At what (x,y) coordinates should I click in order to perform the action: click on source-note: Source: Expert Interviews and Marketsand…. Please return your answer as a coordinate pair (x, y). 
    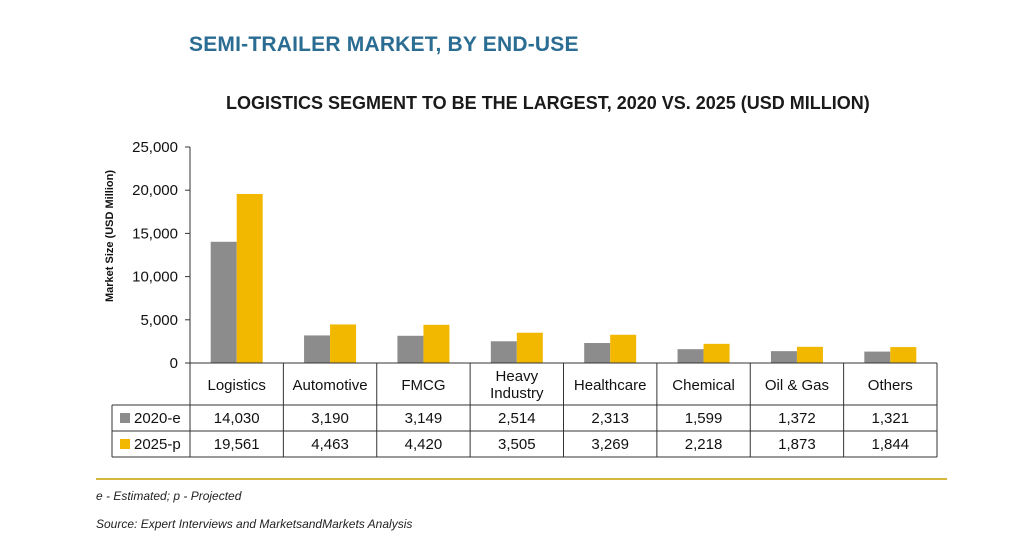
    Looking at the image, I should click on (254, 524).